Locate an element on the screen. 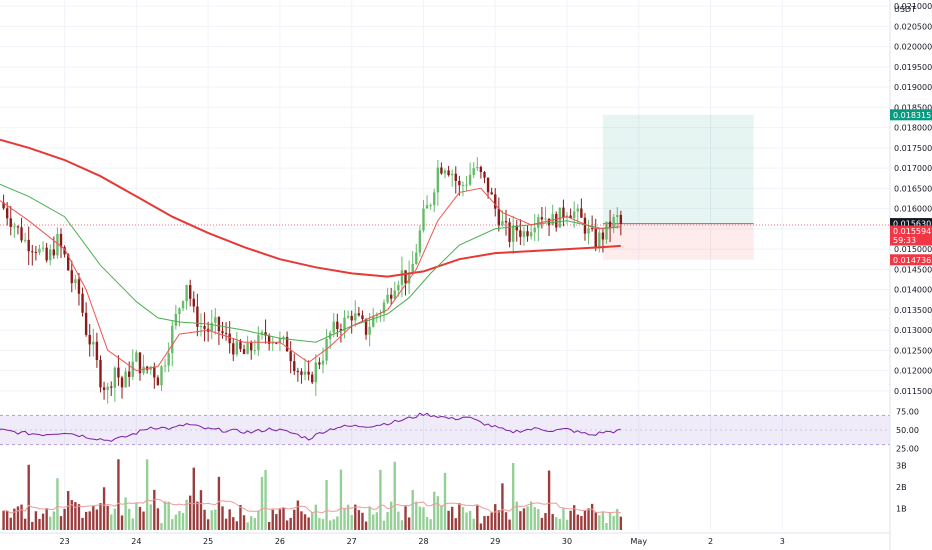  volume-pane is located at coordinates (312, 494).